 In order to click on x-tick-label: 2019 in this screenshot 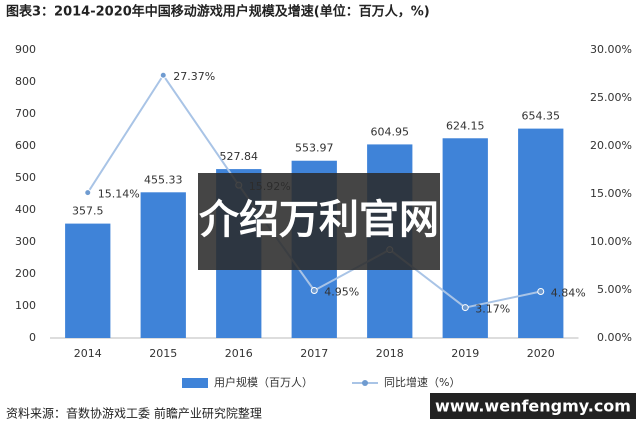, I will do `click(465, 353)`.